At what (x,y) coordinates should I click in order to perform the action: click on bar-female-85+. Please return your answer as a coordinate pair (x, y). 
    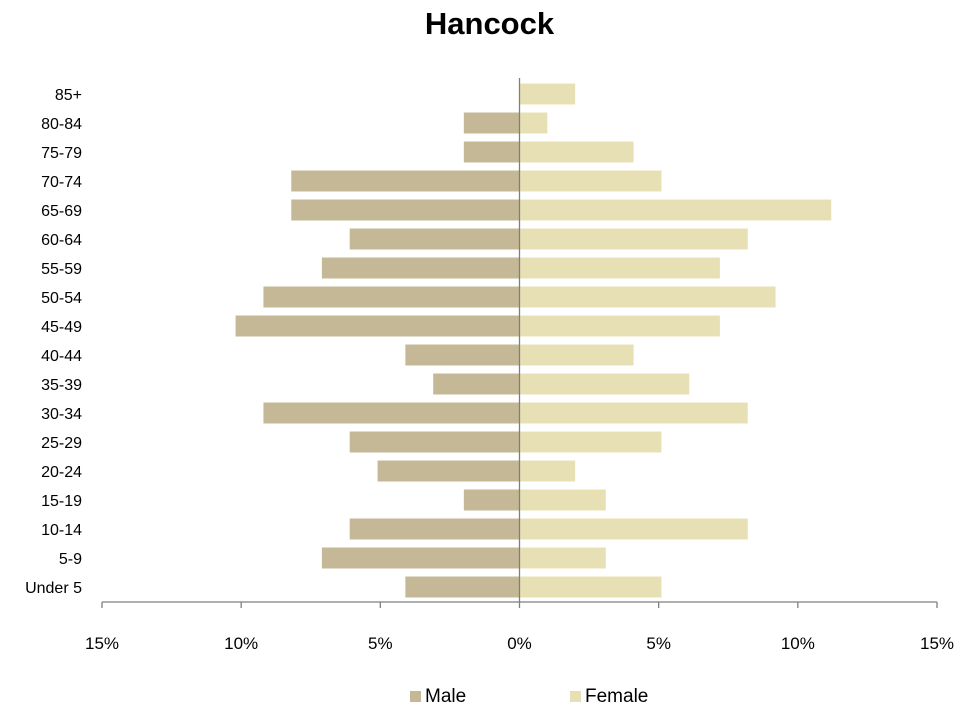
    Looking at the image, I should click on (547, 94).